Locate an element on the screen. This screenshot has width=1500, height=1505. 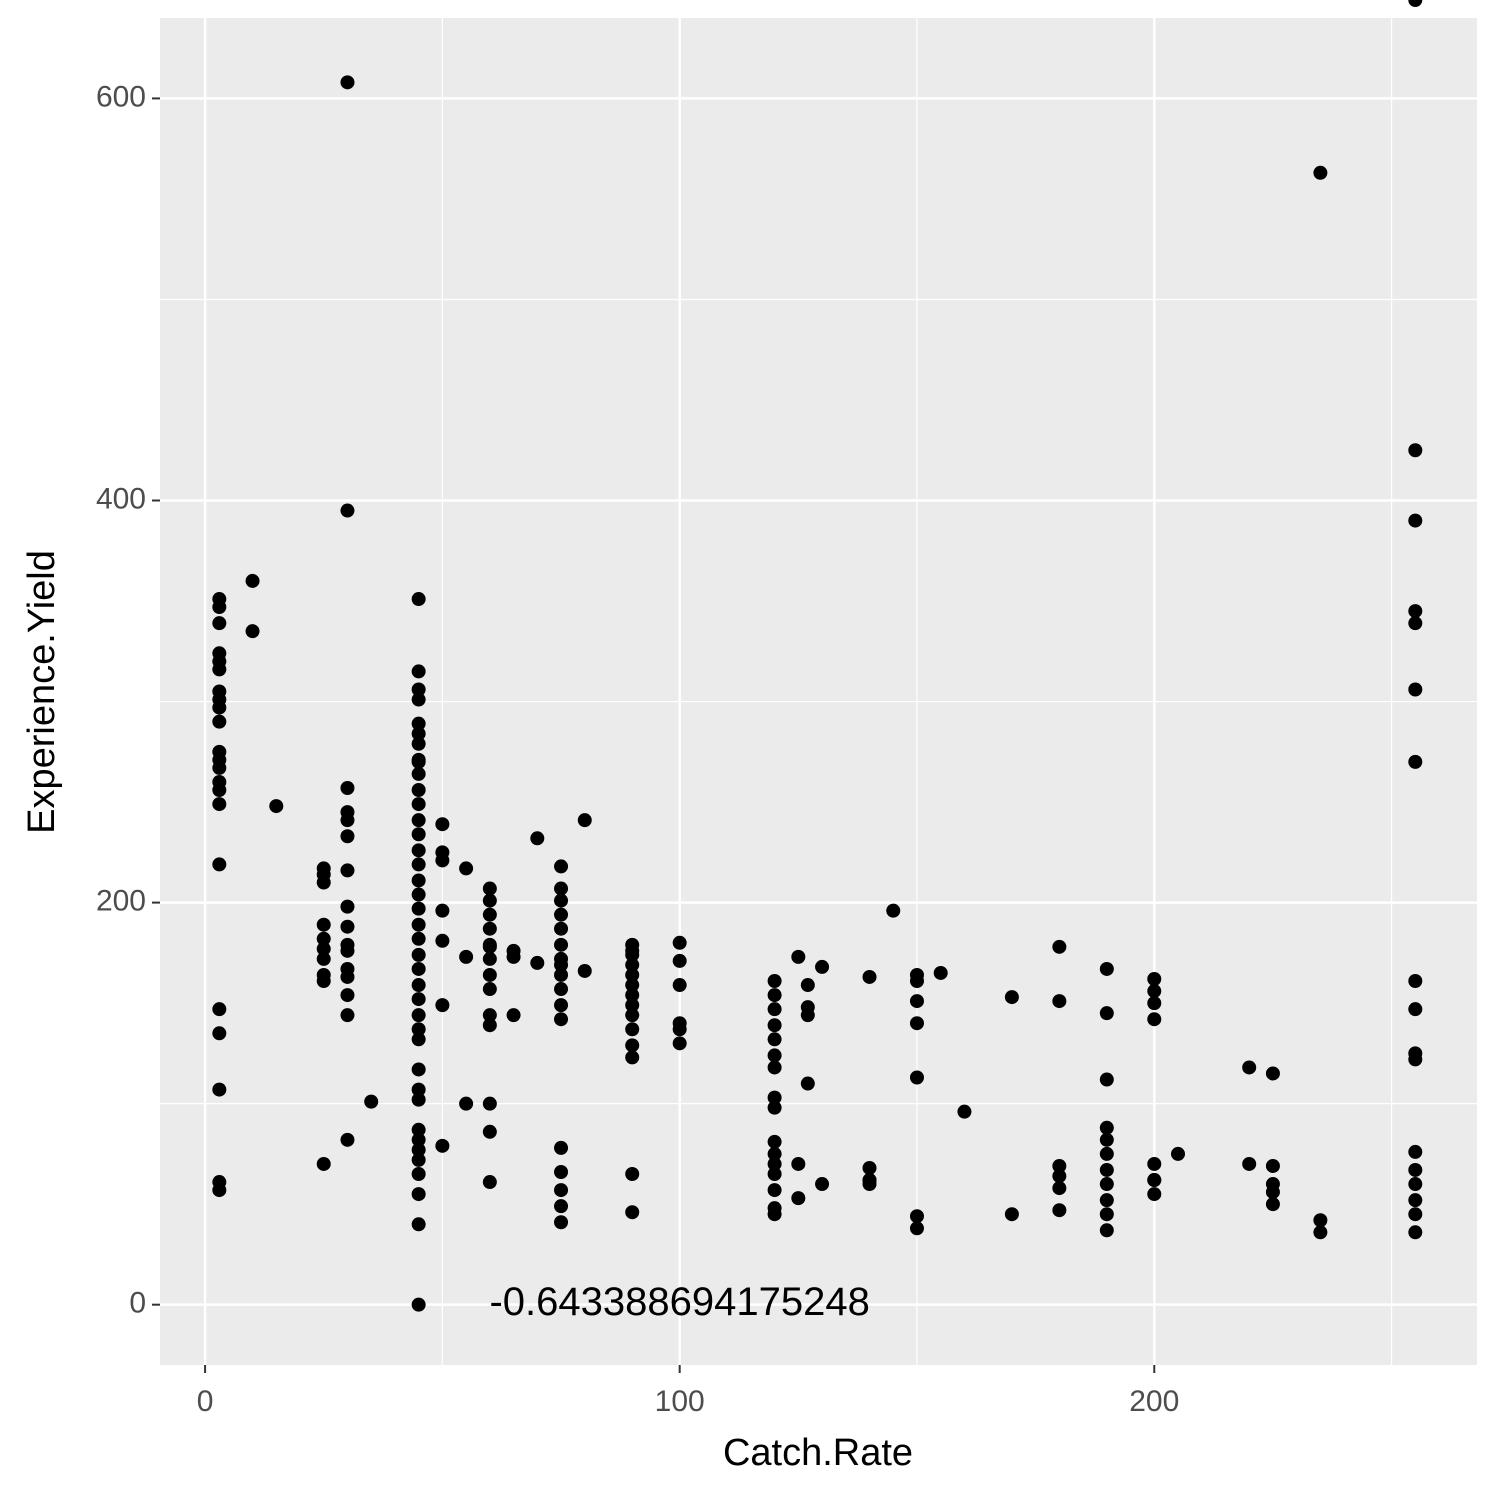
x-tick-label: 200 is located at coordinates (1154, 1401).